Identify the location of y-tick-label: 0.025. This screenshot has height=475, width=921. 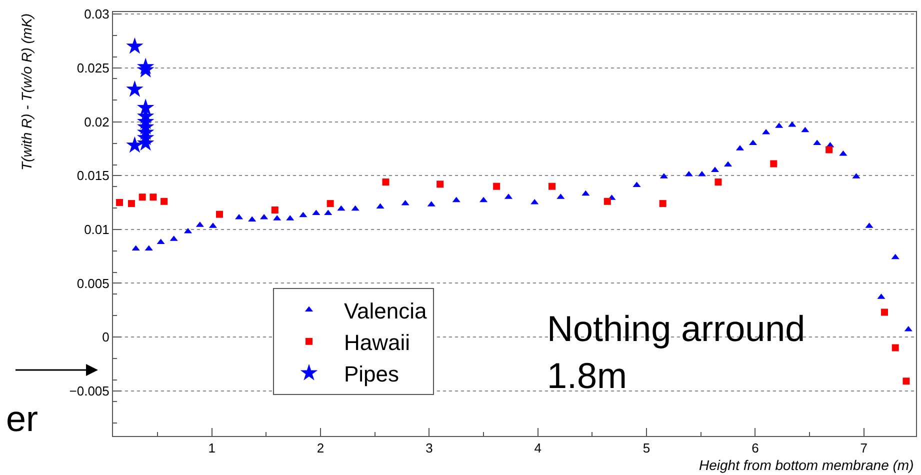
(93, 68).